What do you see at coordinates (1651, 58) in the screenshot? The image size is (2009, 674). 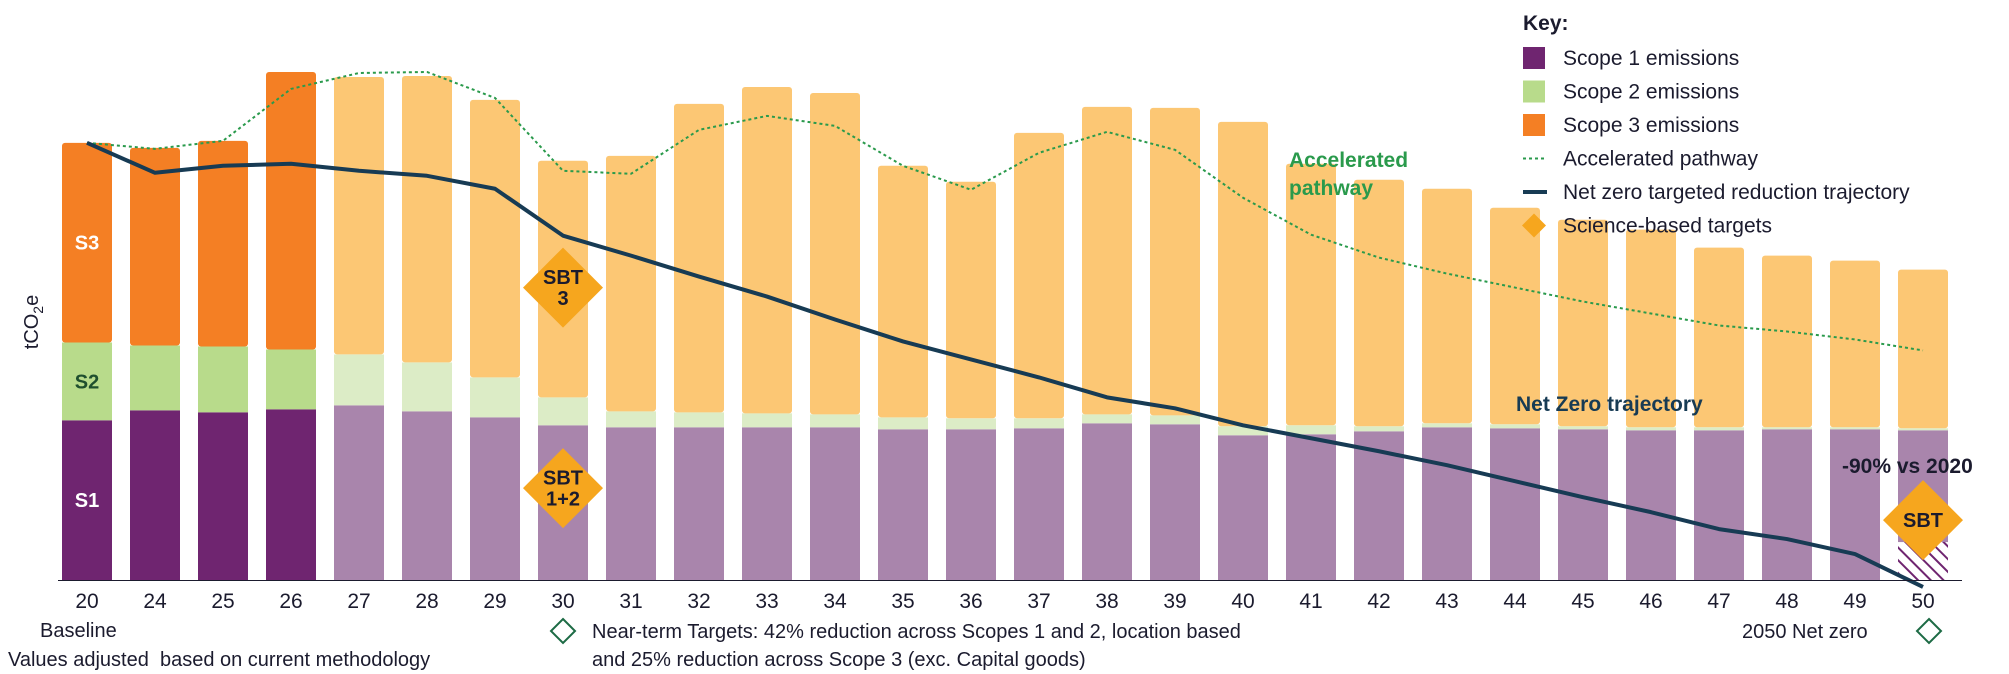 I see `legend-label: Scope 1 emissions` at bounding box center [1651, 58].